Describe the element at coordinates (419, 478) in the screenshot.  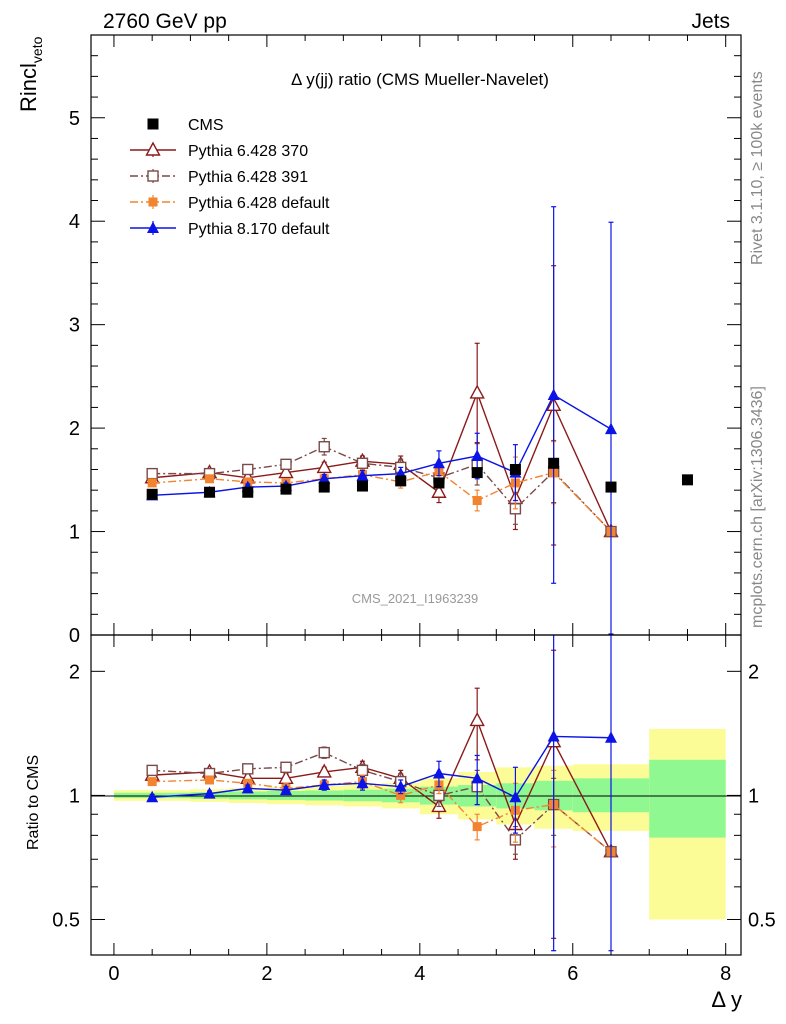
I see `series-cms-main` at that location.